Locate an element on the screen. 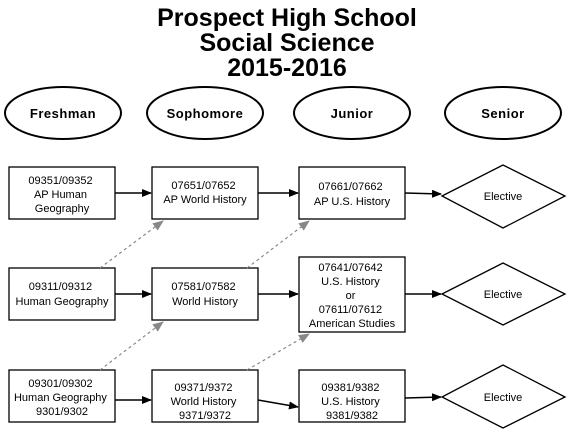 The image size is (574, 440). svg-text:09351/09352 AP Human: 09351/09352 AP Human Geography is located at coordinates (61, 195).